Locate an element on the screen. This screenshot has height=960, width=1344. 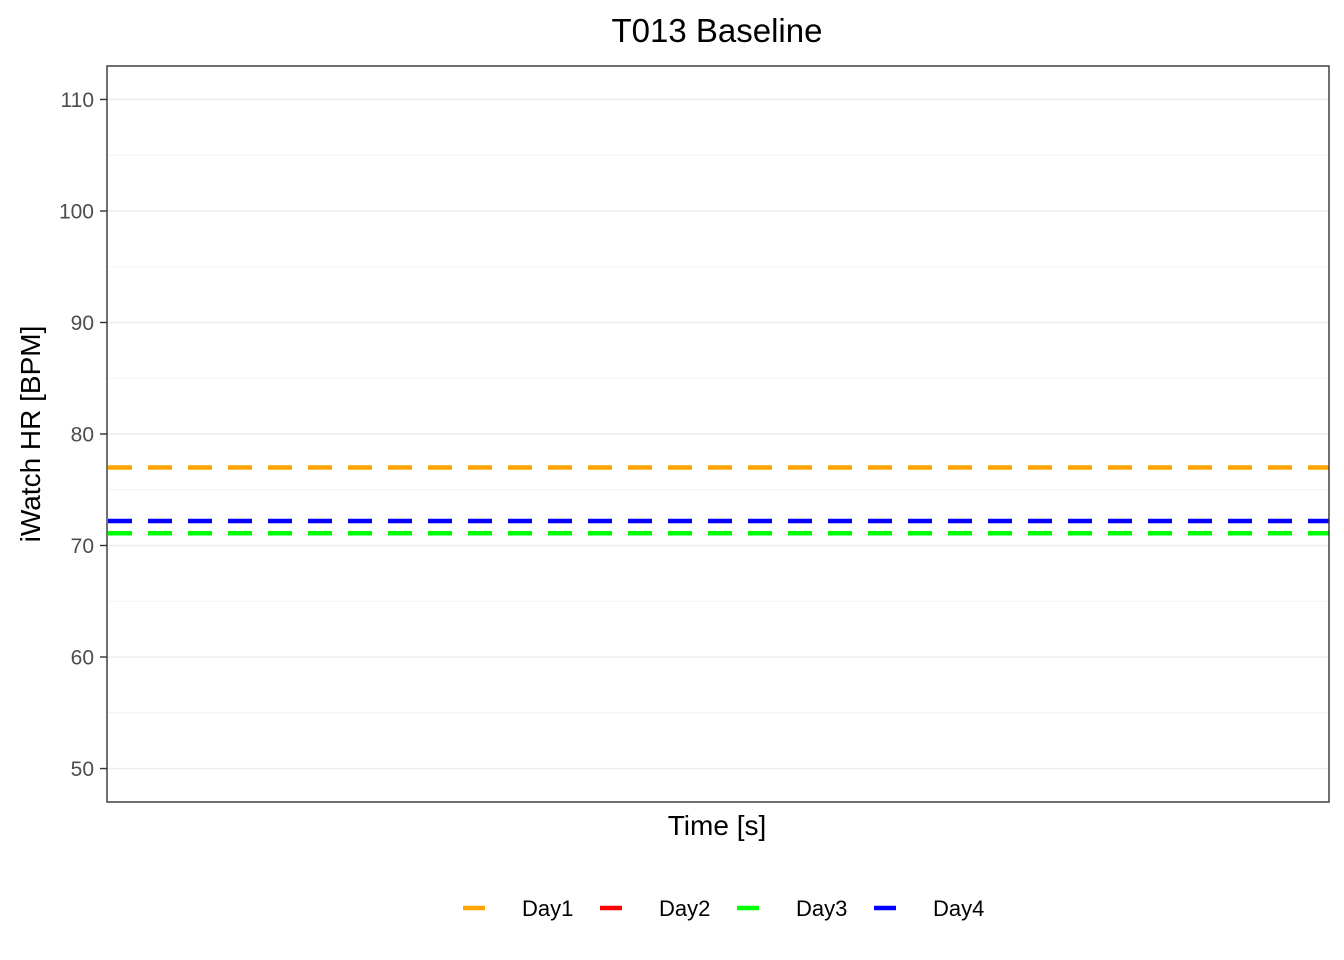
y-tick-label: 90 is located at coordinates (82, 323).